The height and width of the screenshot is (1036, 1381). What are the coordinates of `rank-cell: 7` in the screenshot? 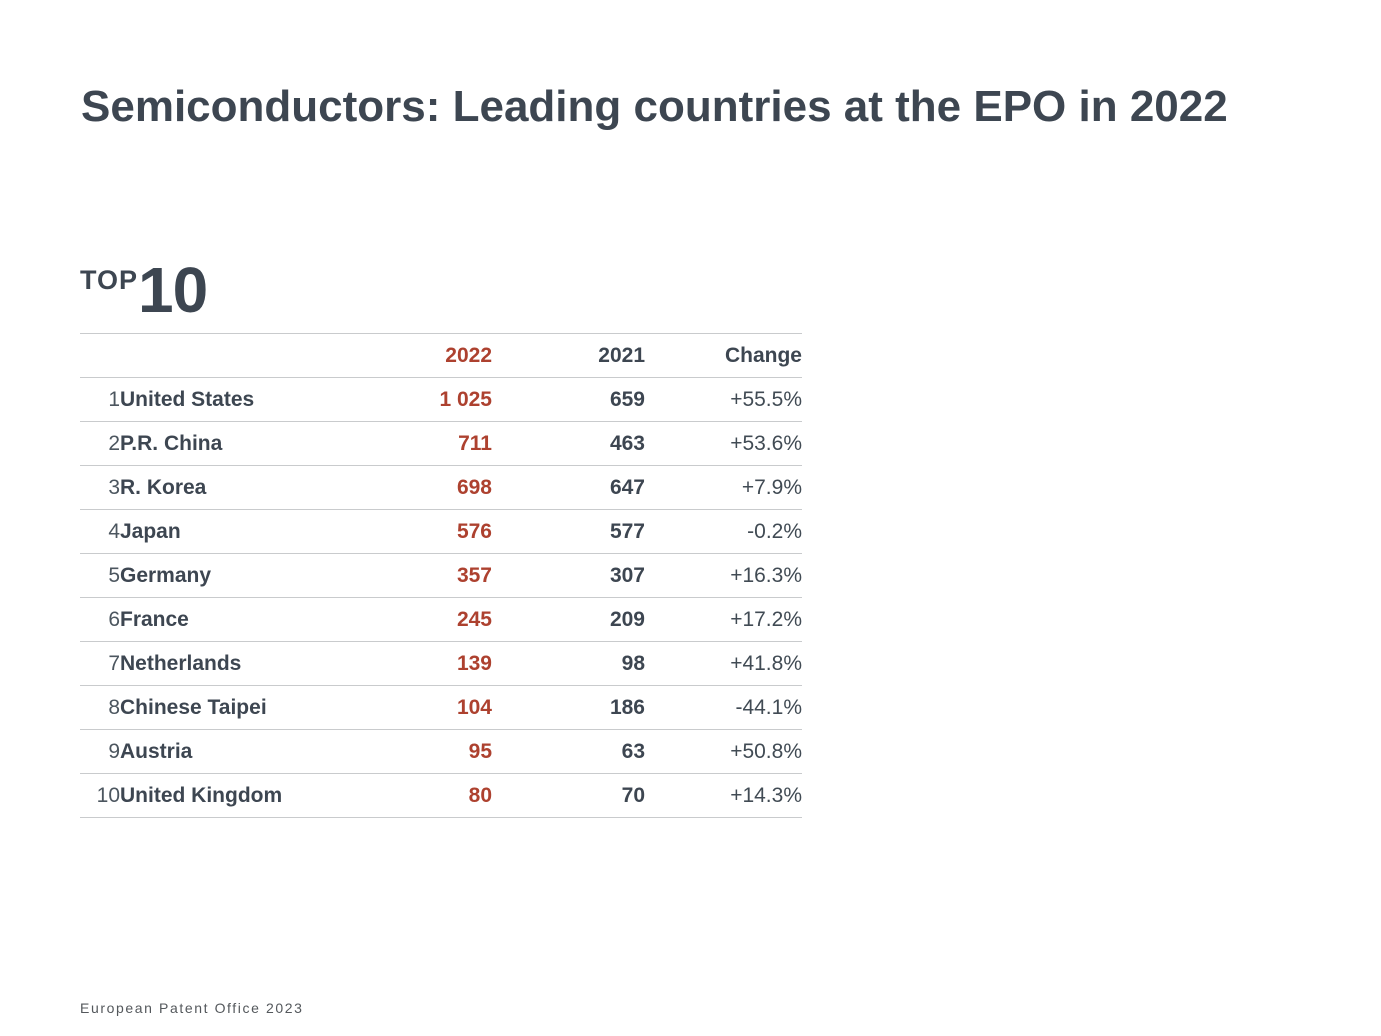 It's located at (114, 663).